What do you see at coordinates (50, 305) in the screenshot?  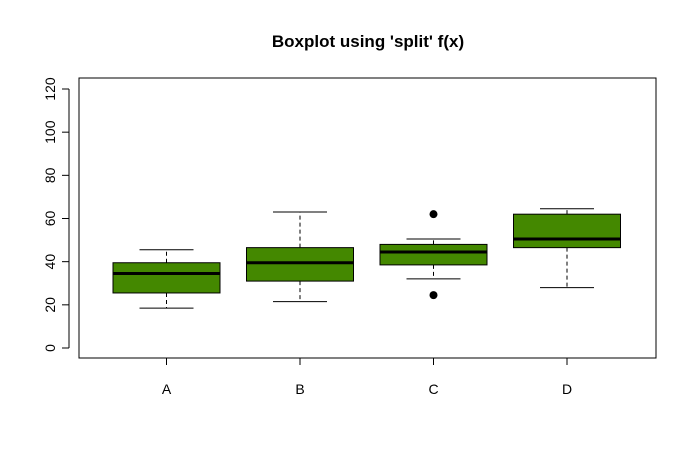 I see `y-tick-label: 20` at bounding box center [50, 305].